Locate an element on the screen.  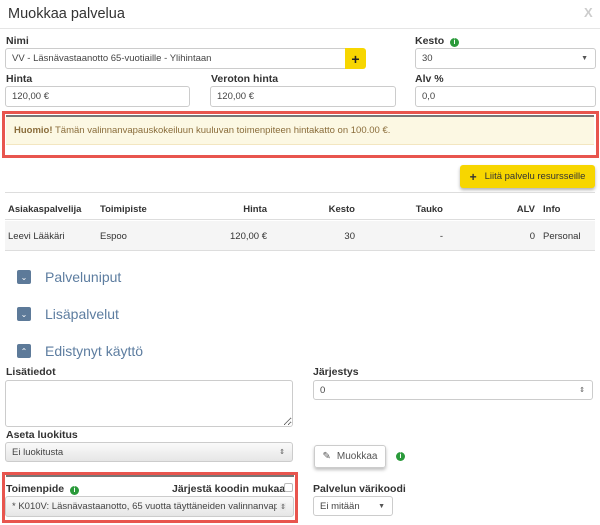
edit-classification-button: ✎ Muokkaa is located at coordinates (350, 456).